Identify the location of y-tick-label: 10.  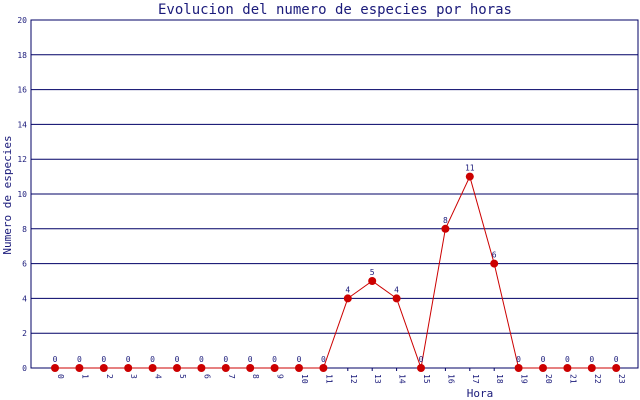
(22, 194).